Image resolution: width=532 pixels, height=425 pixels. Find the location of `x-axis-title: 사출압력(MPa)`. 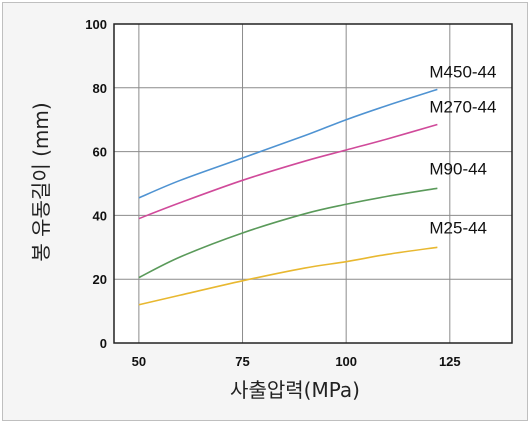

x-axis-title: 사출압력(MPa) is located at coordinates (295, 390).